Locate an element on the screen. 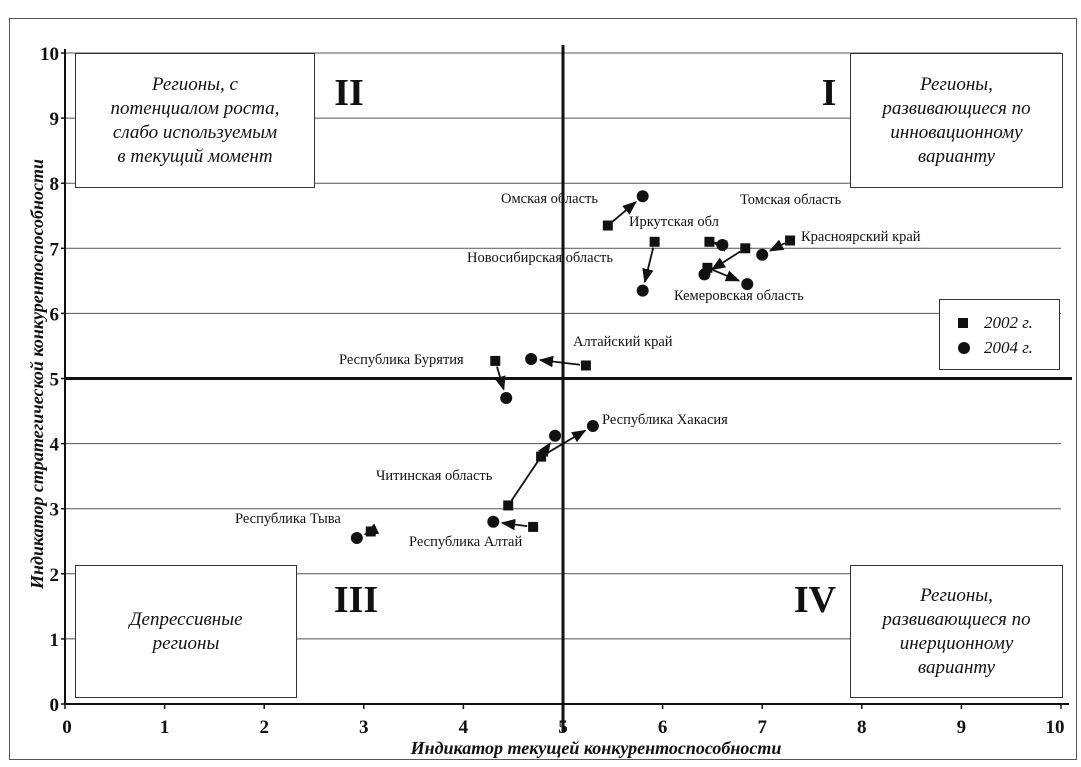 Image resolution: width=1081 pixels, height=767 pixels. x-tick-label: 7 is located at coordinates (762, 727).